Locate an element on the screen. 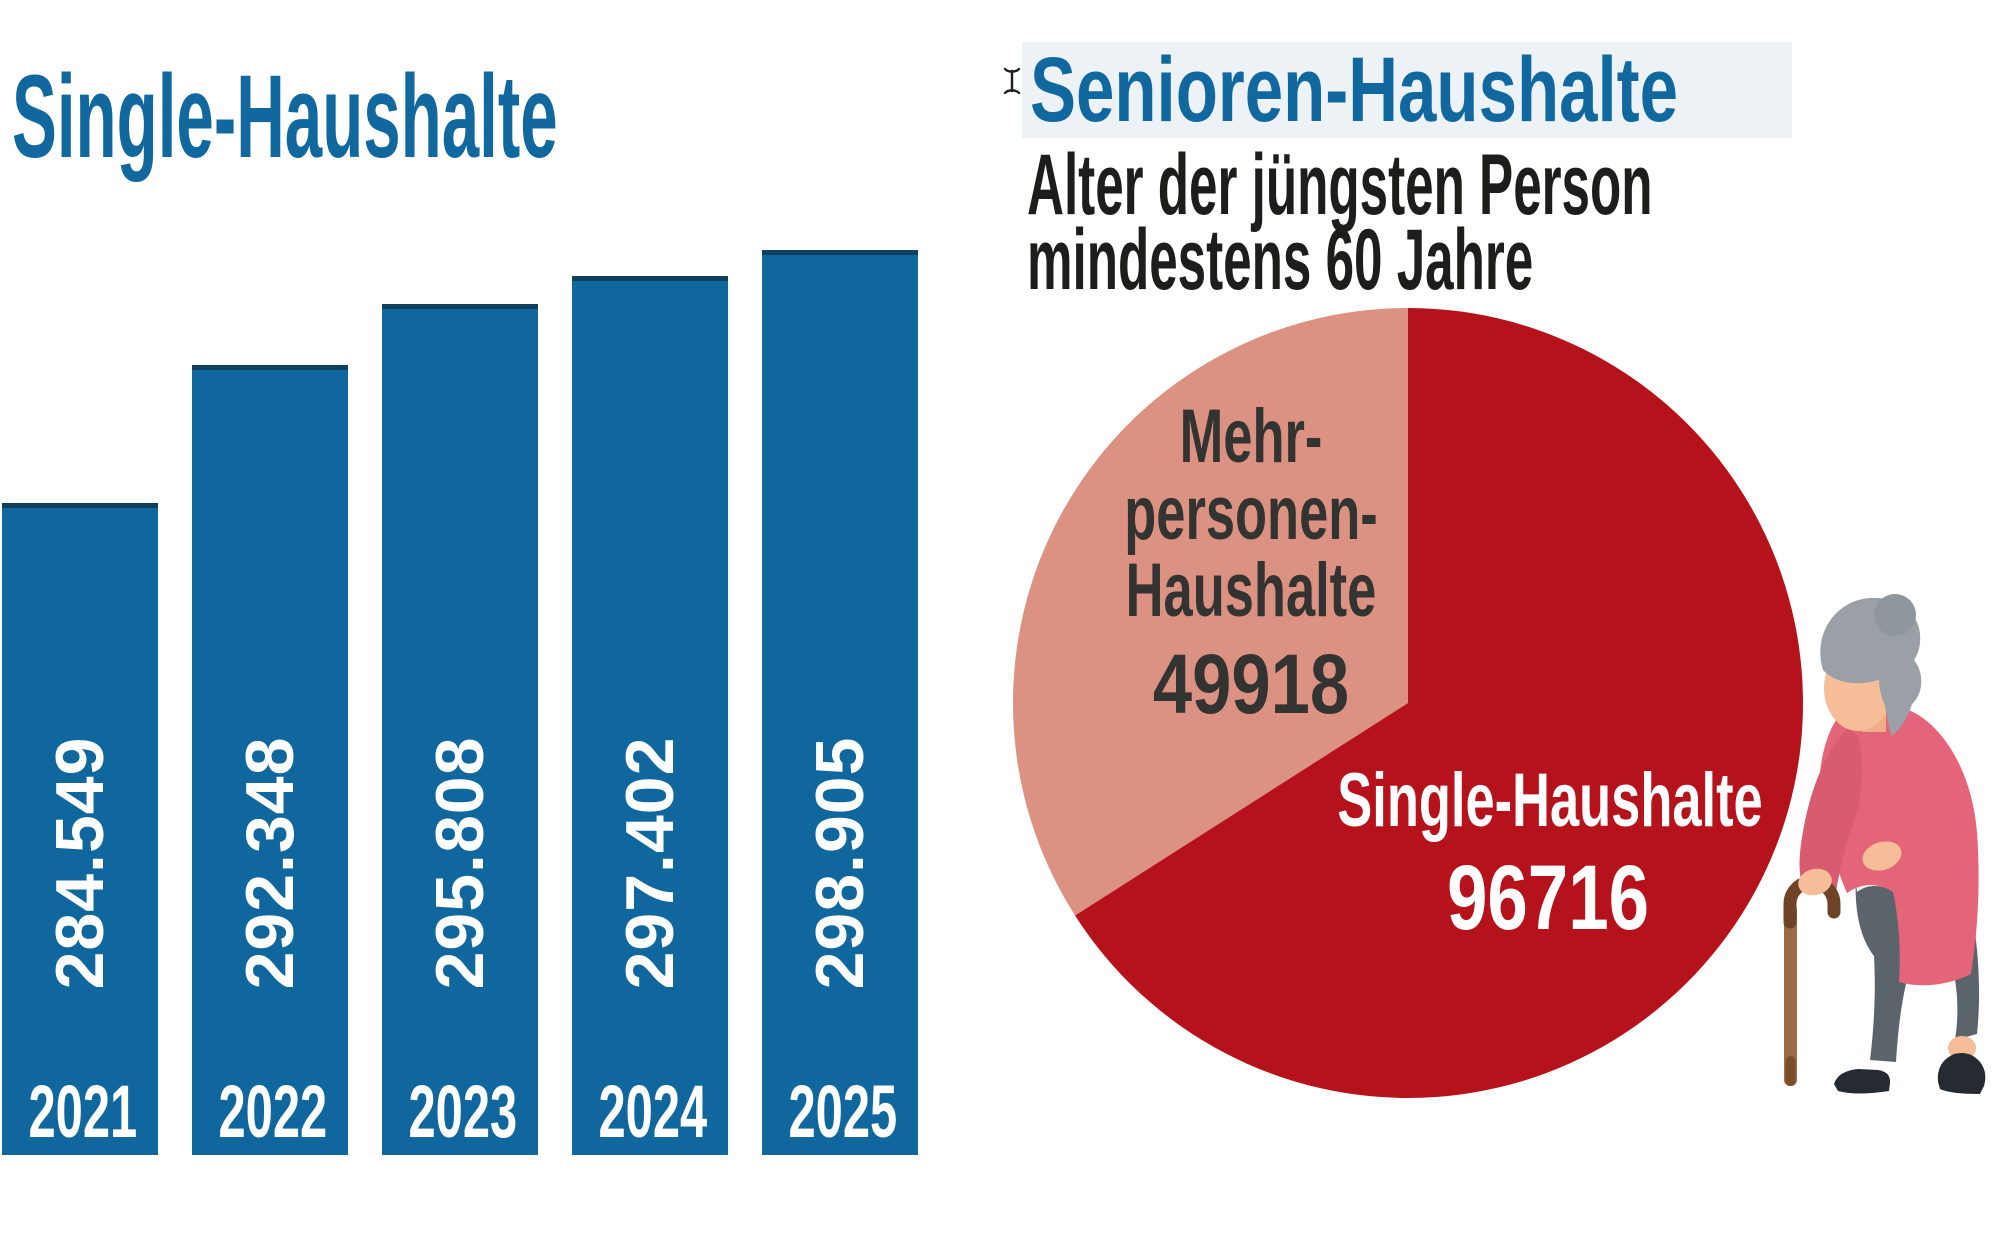 The width and height of the screenshot is (2000, 1233). rear-shoe is located at coordinates (1961, 1073).